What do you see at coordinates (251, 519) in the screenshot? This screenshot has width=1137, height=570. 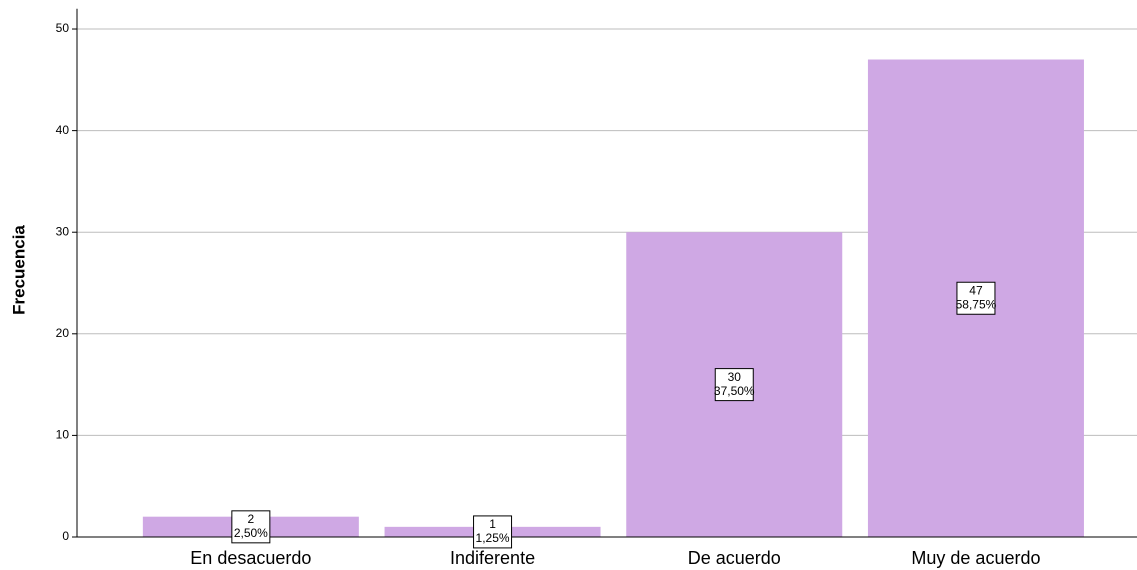 I see `data-label: 2` at bounding box center [251, 519].